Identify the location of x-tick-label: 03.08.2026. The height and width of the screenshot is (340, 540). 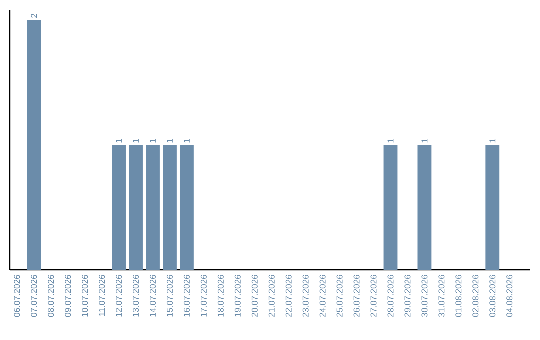
(493, 296).